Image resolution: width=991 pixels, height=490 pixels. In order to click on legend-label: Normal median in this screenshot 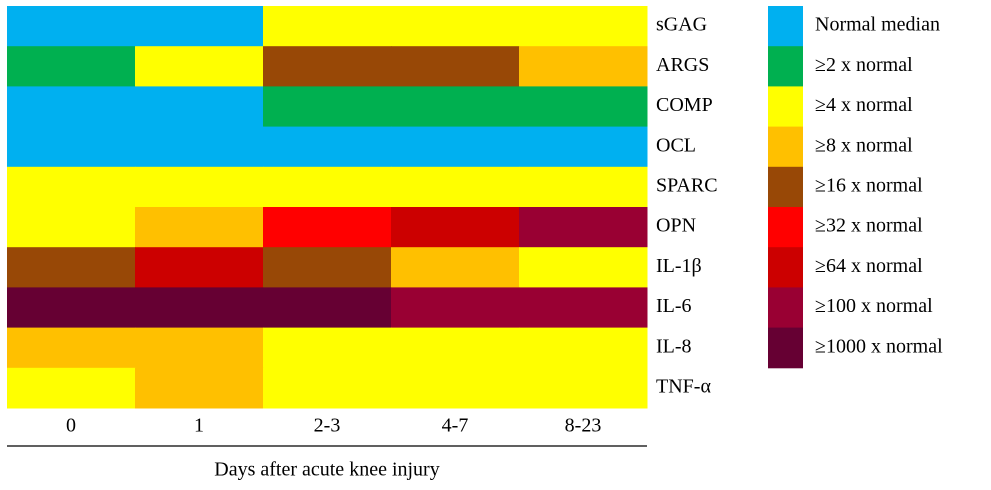, I will do `click(877, 25)`.